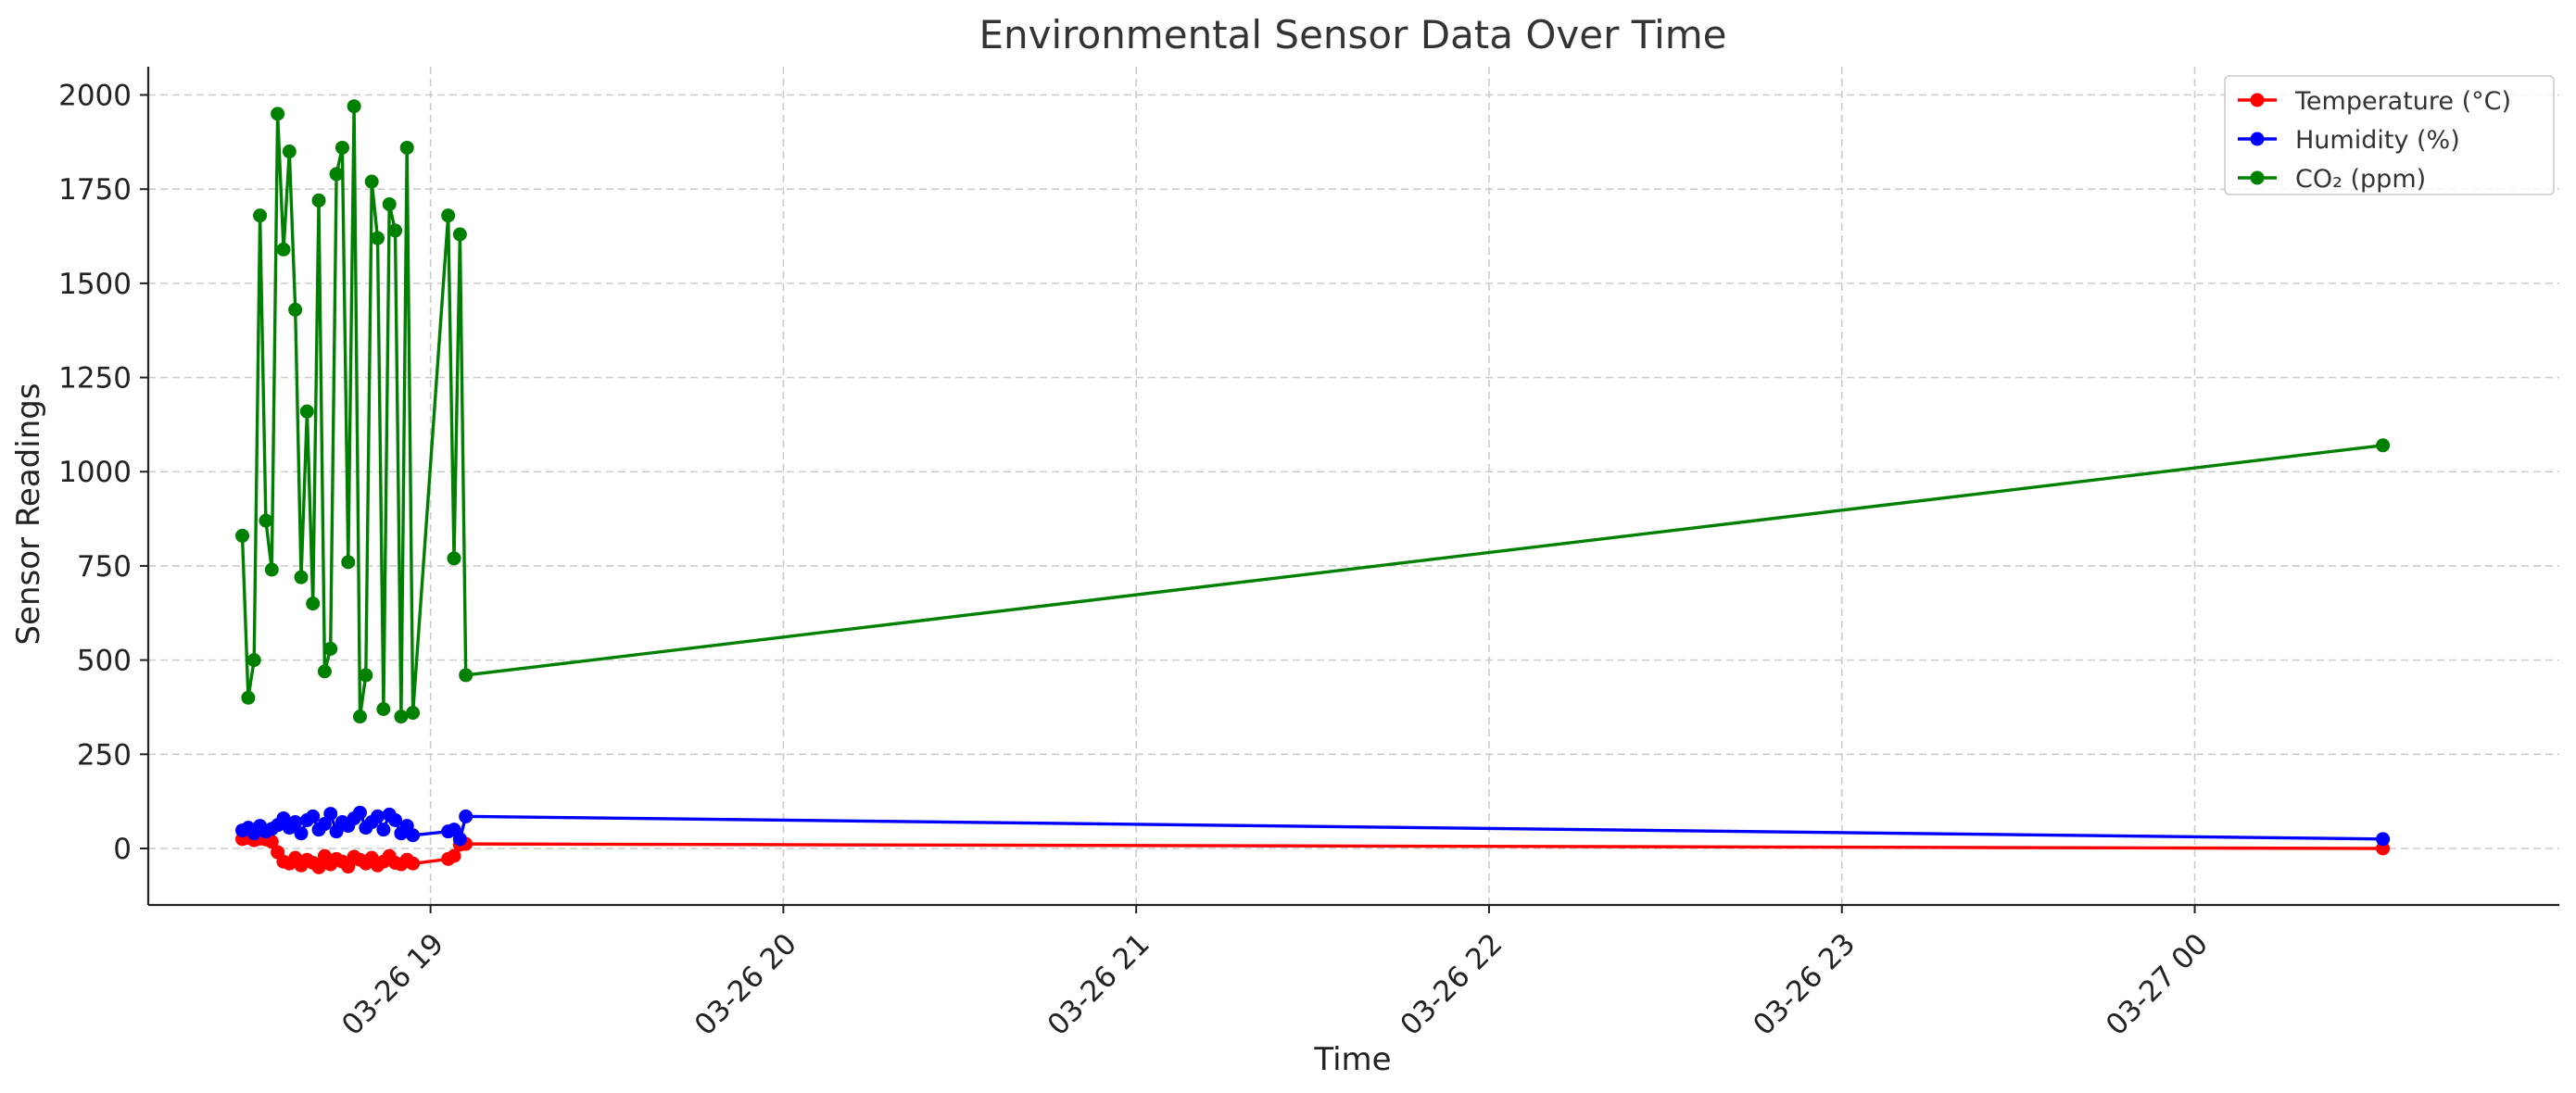  I want to click on x-axis-title: Time, so click(1352, 1059).